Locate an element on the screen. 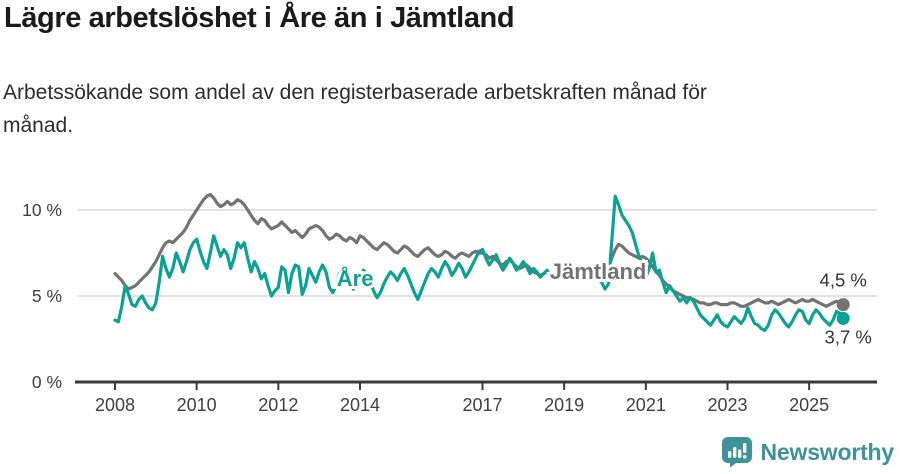 The height and width of the screenshot is (474, 900). end-dot-Jämtland is located at coordinates (843, 305).